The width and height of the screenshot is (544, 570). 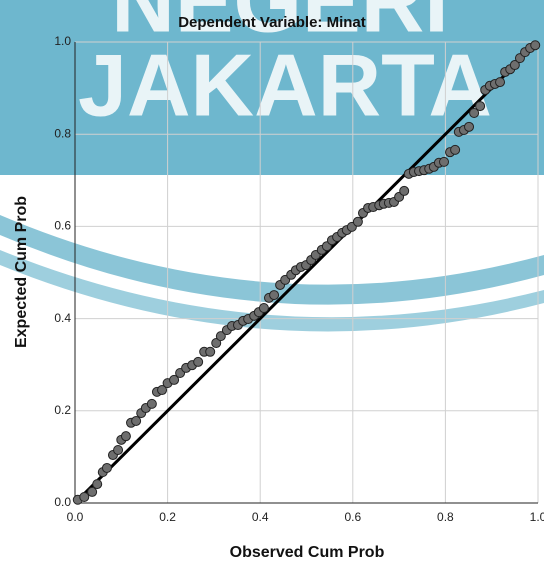 I want to click on x-tick-label: 0.8, so click(x=445, y=517).